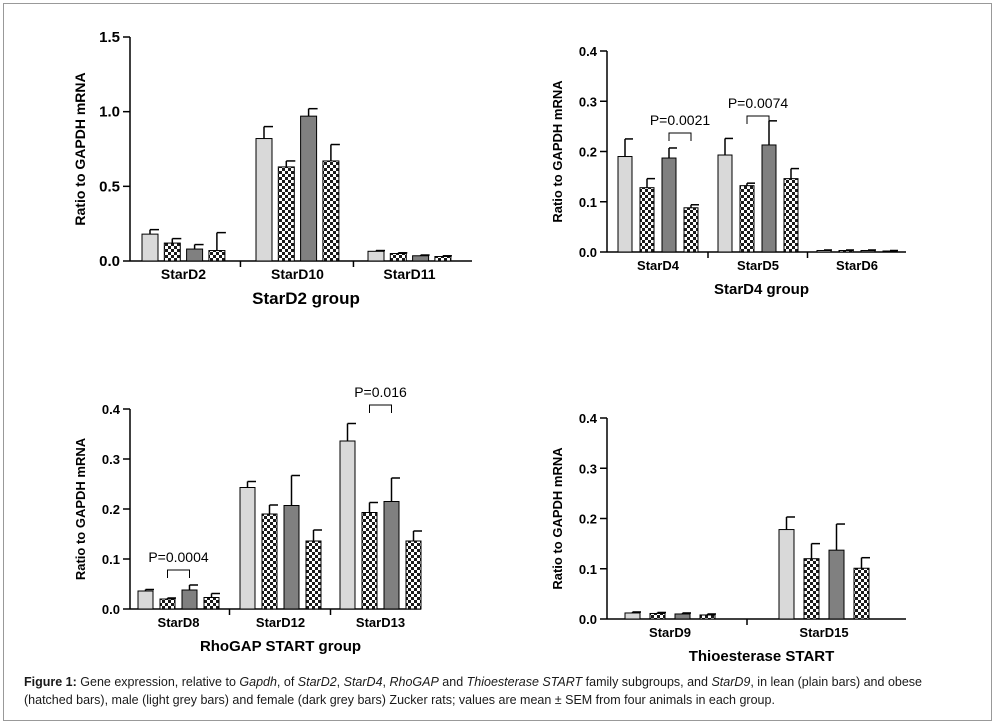 The width and height of the screenshot is (997, 725). Describe the element at coordinates (380, 392) in the screenshot. I see `p-value-label: P=0.016` at that location.